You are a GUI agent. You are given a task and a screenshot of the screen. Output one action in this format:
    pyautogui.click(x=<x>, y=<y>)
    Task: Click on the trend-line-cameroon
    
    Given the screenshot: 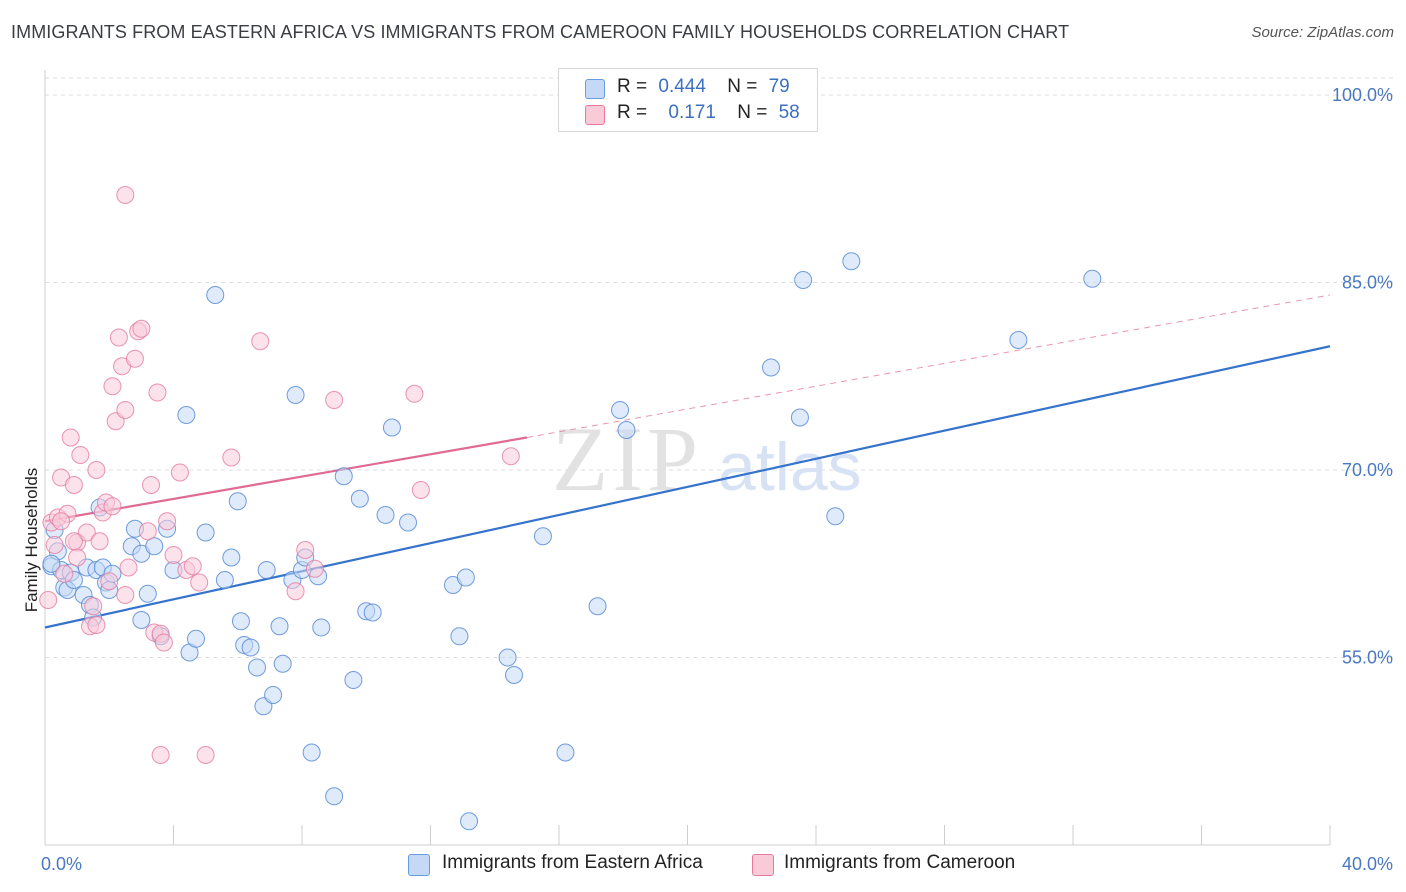 What is the action you would take?
    pyautogui.click(x=286, y=479)
    